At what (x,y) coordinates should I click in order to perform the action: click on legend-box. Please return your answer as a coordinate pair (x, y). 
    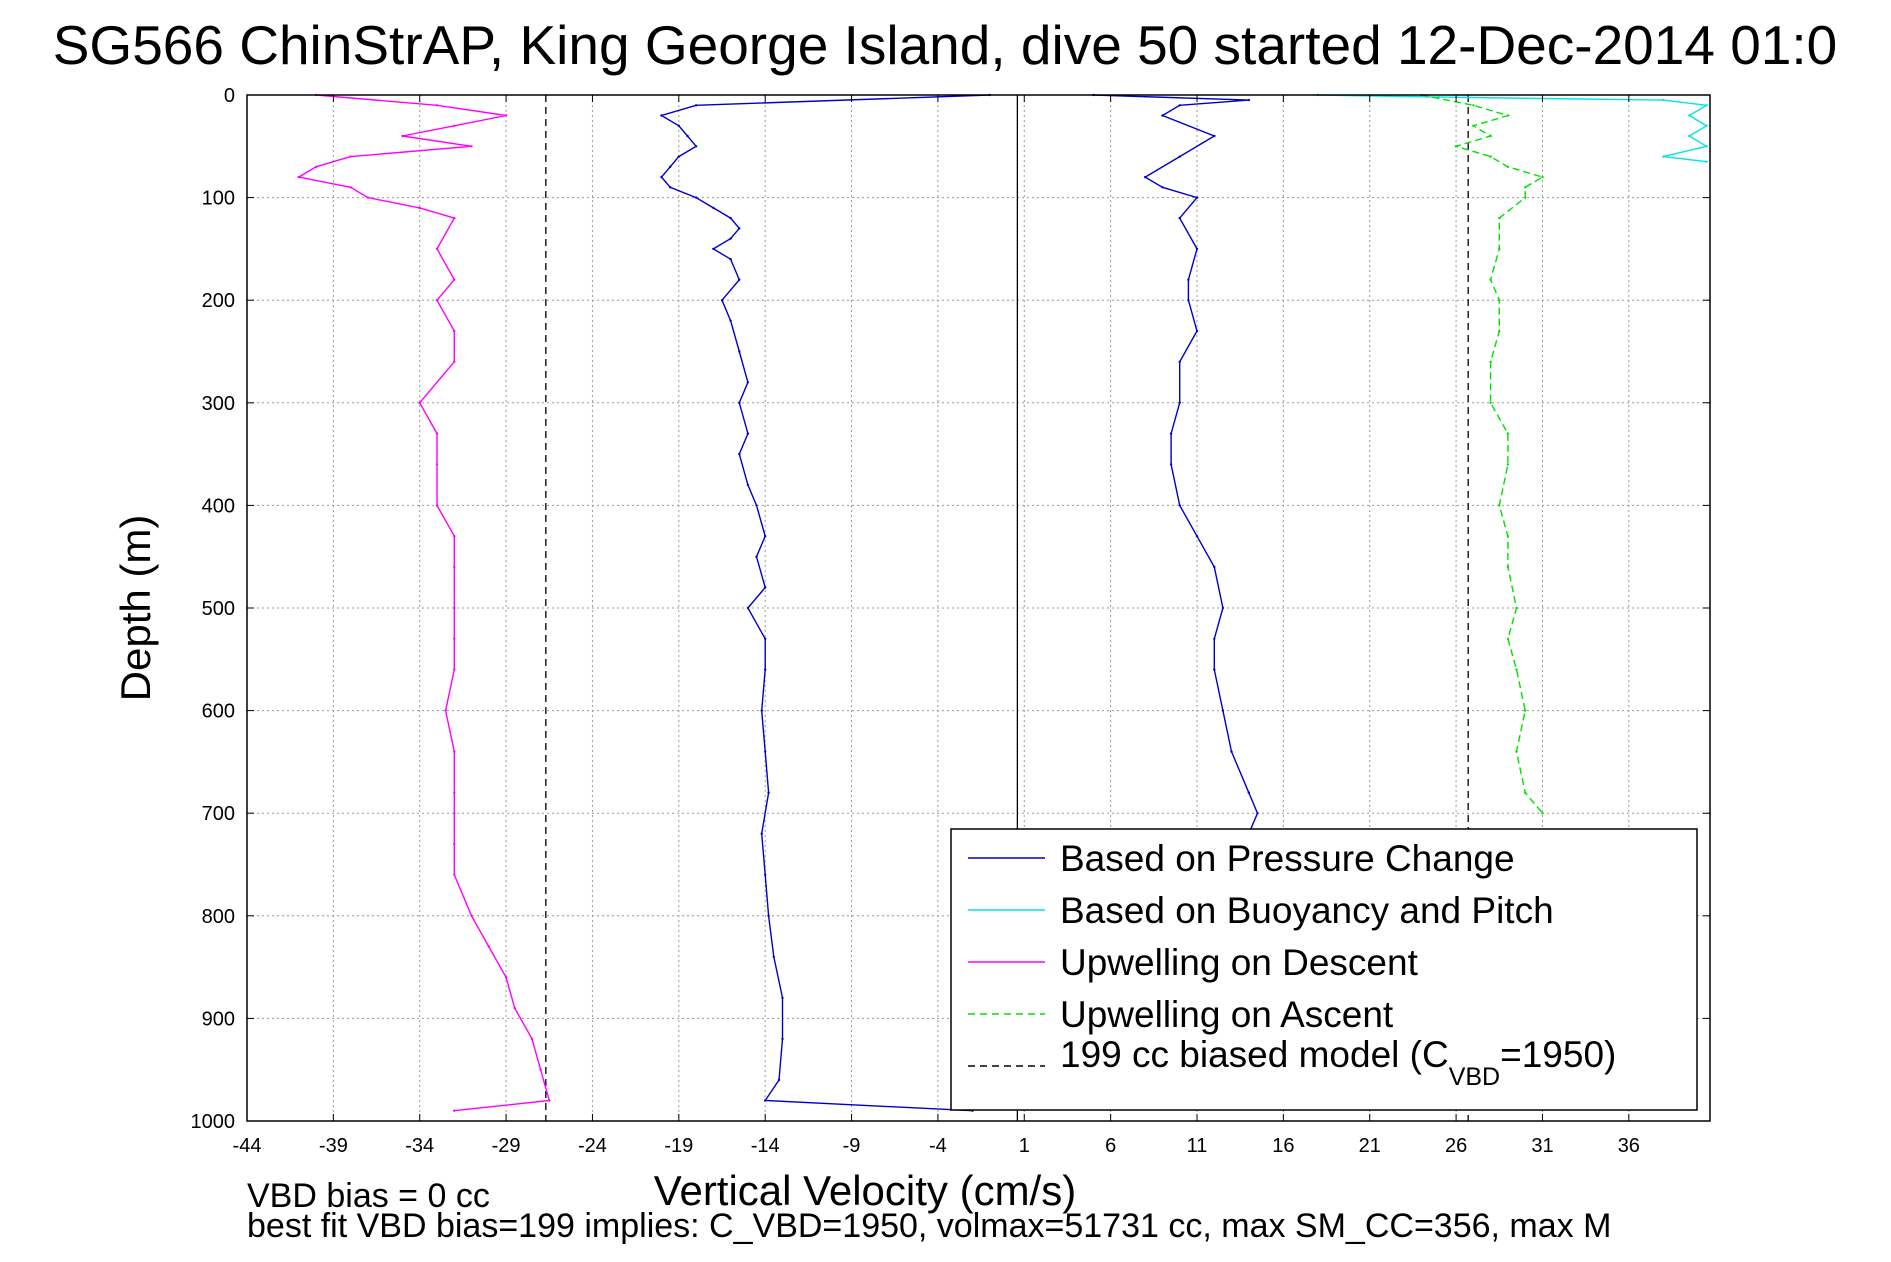
    Looking at the image, I should click on (1324, 969).